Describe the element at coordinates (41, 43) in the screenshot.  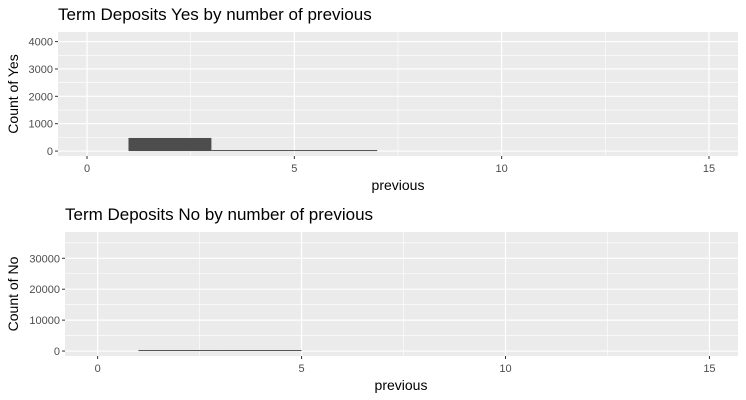
I see `y-tick-label: 4000` at that location.